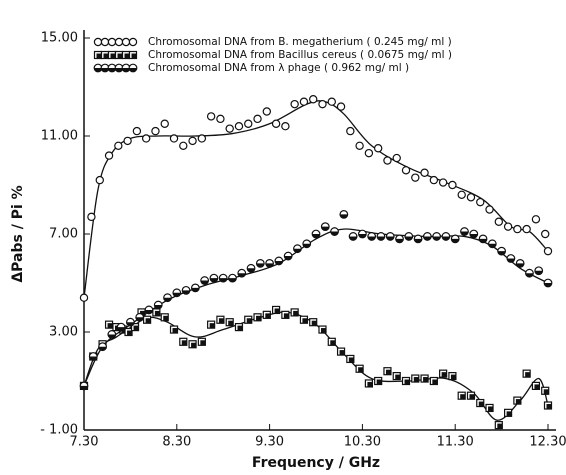 This screenshot has height=475, width=566. I want to click on x-tick-label: 8.30, so click(176, 442).